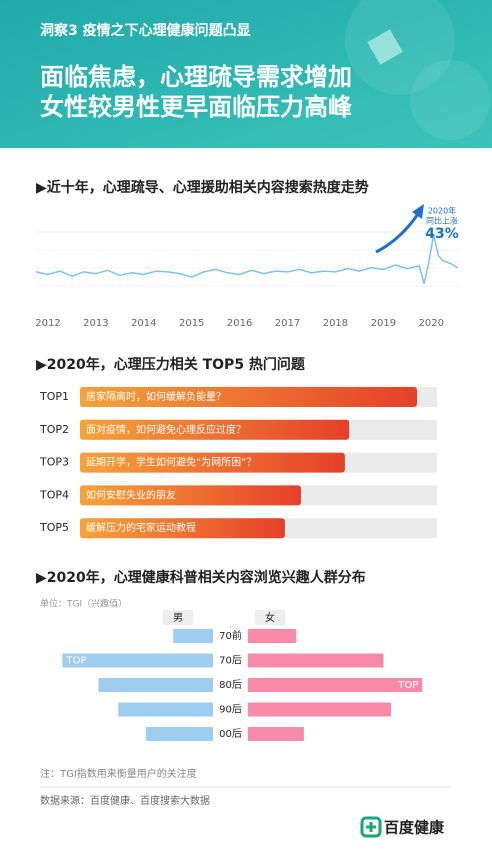 The height and width of the screenshot is (859, 492). What do you see at coordinates (230, 710) in the screenshot?
I see `category-label: 90后` at bounding box center [230, 710].